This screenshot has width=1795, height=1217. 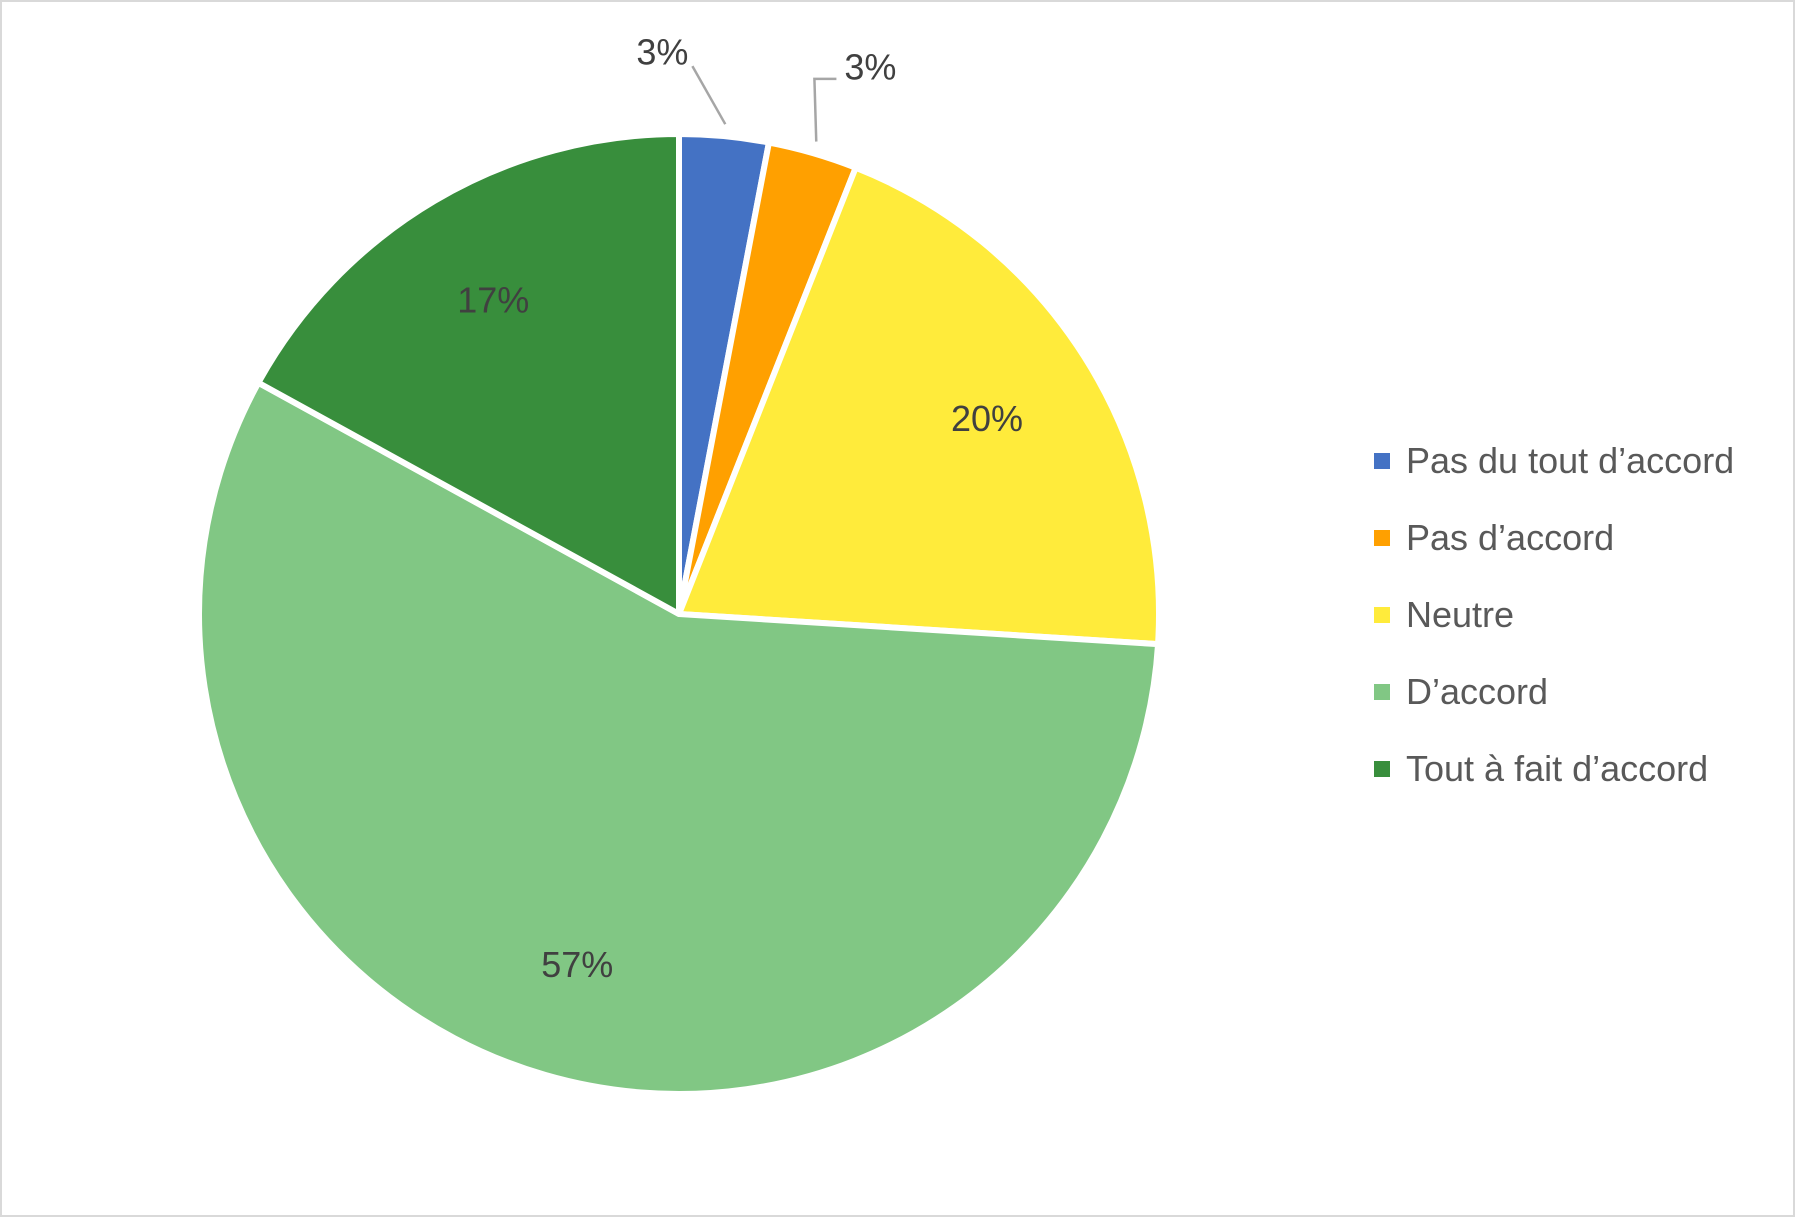 I want to click on legend-label-pas-d-accord: Pas d’accord, so click(x=1510, y=537).